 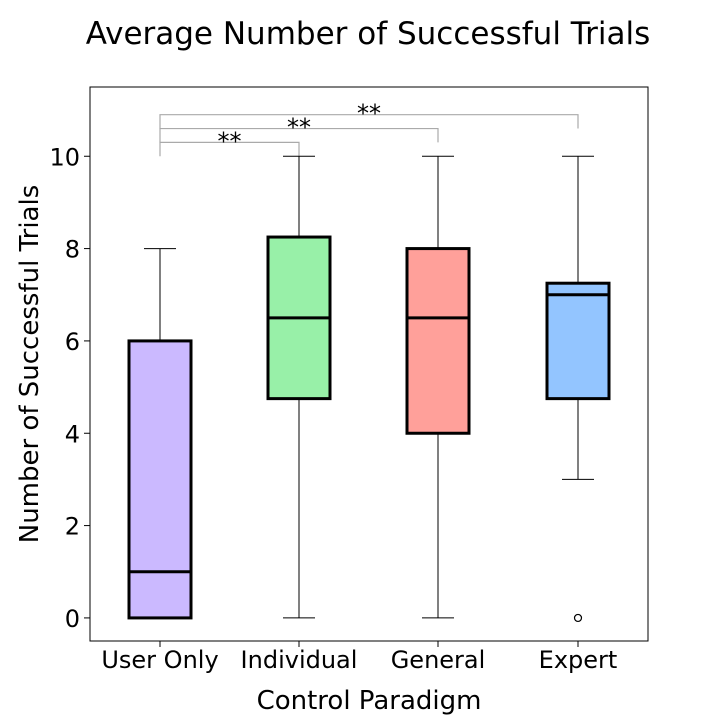 I want to click on box-group-general, so click(x=438, y=387).